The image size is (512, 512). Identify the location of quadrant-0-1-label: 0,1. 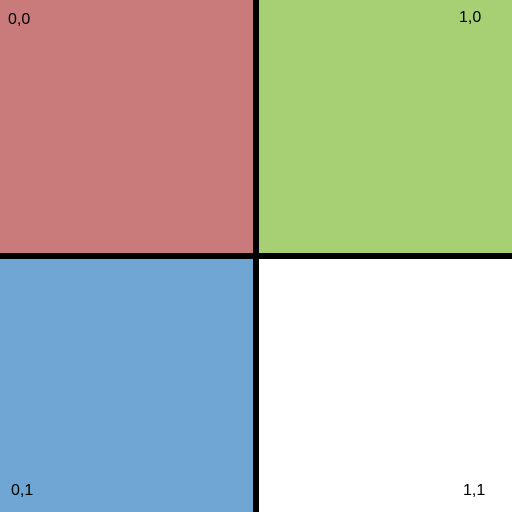
(22, 490).